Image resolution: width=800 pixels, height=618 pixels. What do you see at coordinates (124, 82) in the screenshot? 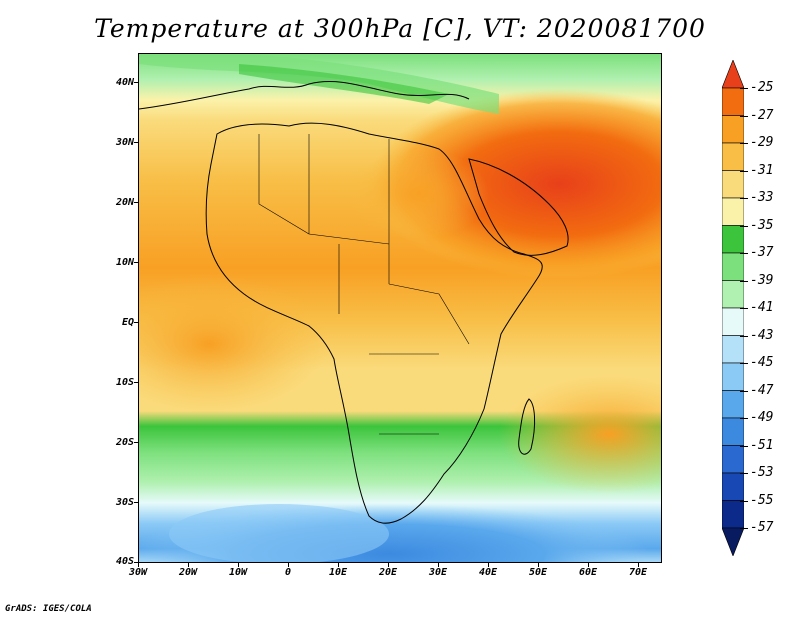
I see `lat-label: 40N` at bounding box center [124, 82].